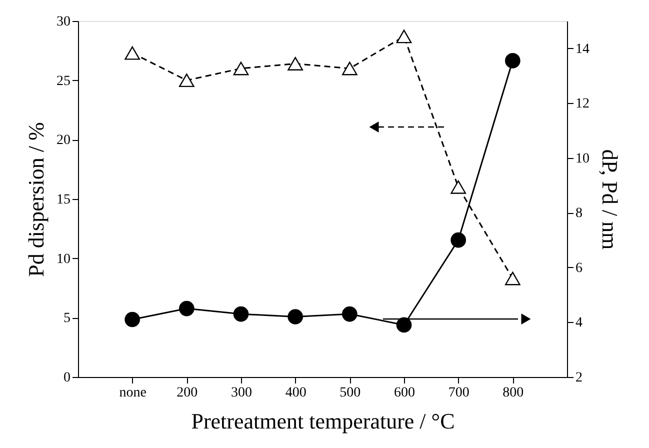 This screenshot has width=649, height=448. Describe the element at coordinates (350, 393) in the screenshot. I see `x-tick-label: 500` at that location.